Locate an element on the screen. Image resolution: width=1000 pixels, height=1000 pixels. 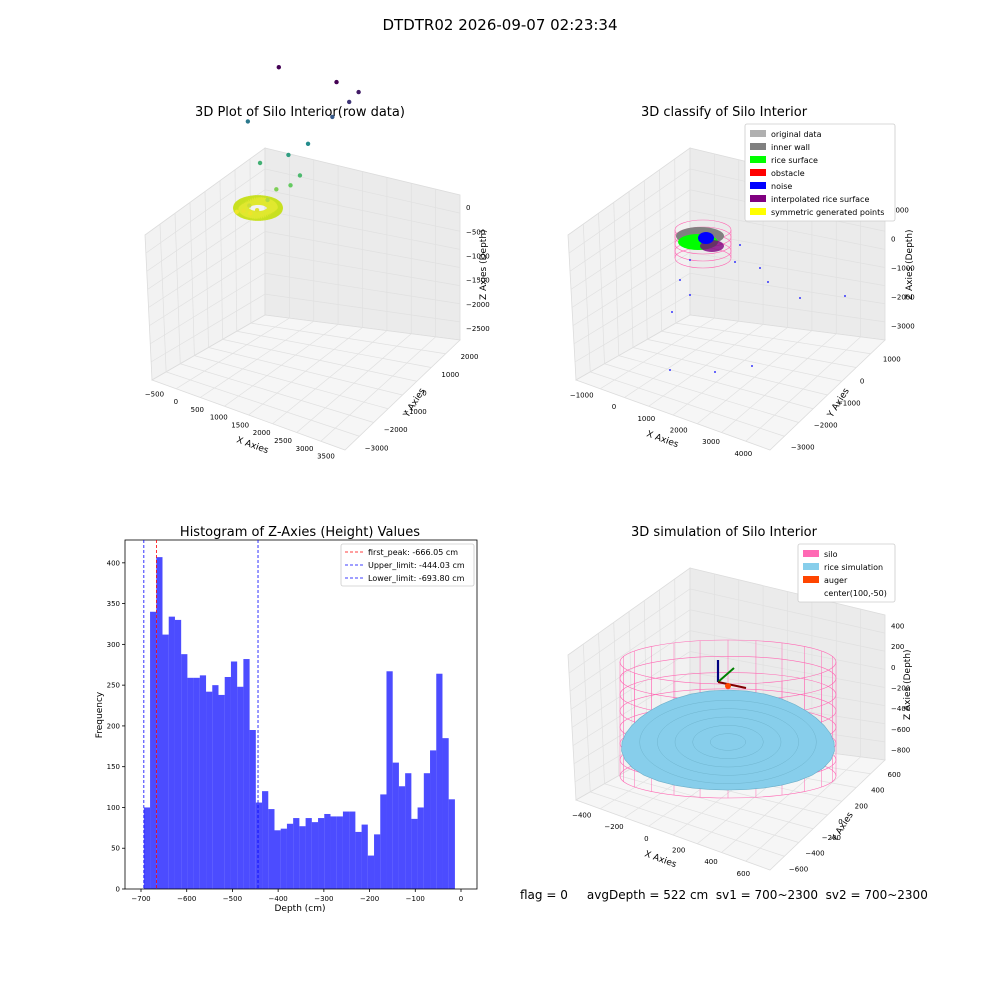
x-tick-label: 400 is located at coordinates (710, 862).